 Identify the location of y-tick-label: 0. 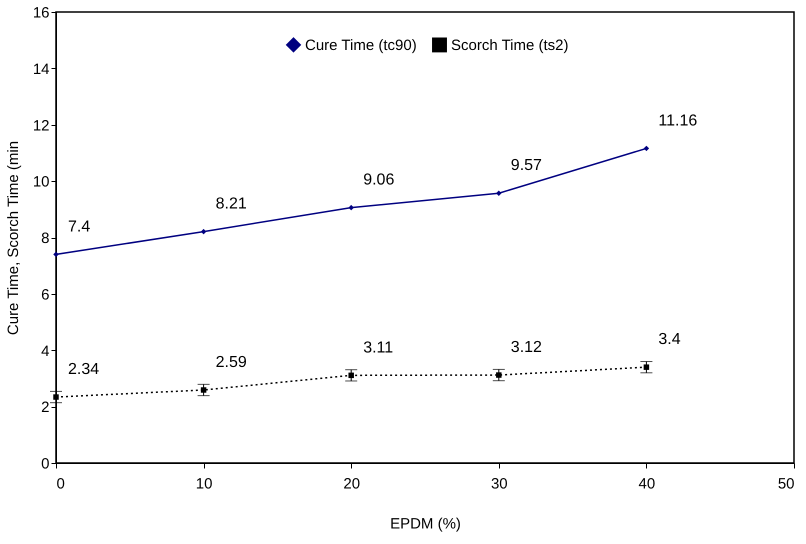
(45, 464).